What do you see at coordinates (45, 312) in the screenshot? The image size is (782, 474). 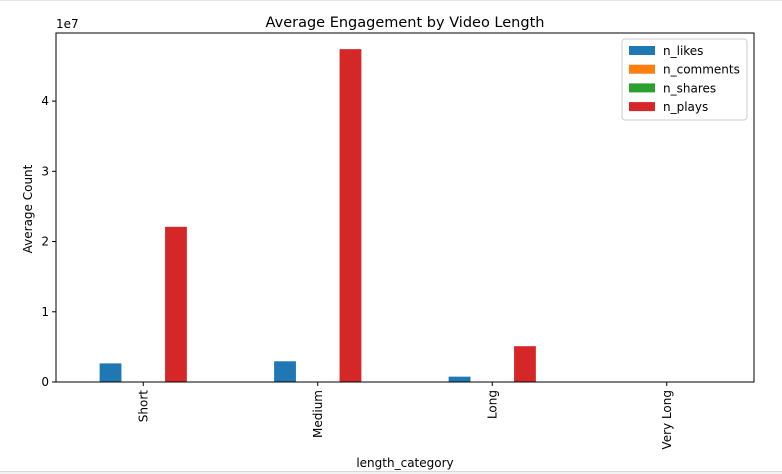 I see `y-tick-label: 1` at bounding box center [45, 312].